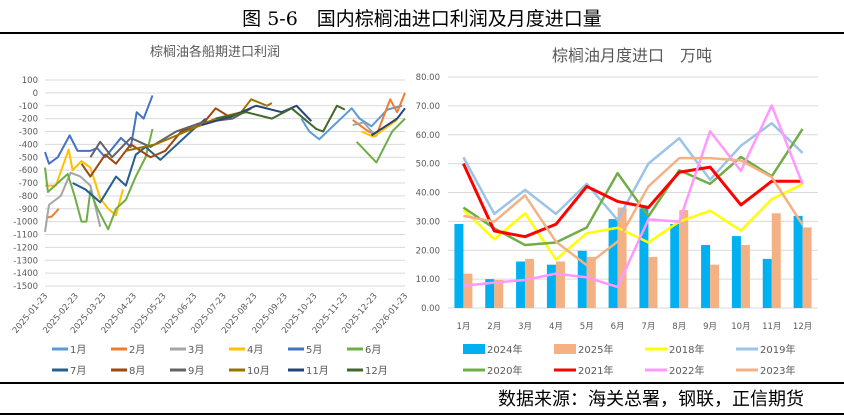 The height and width of the screenshot is (418, 844). I want to click on left-y-tick: -300, so click(28, 133).